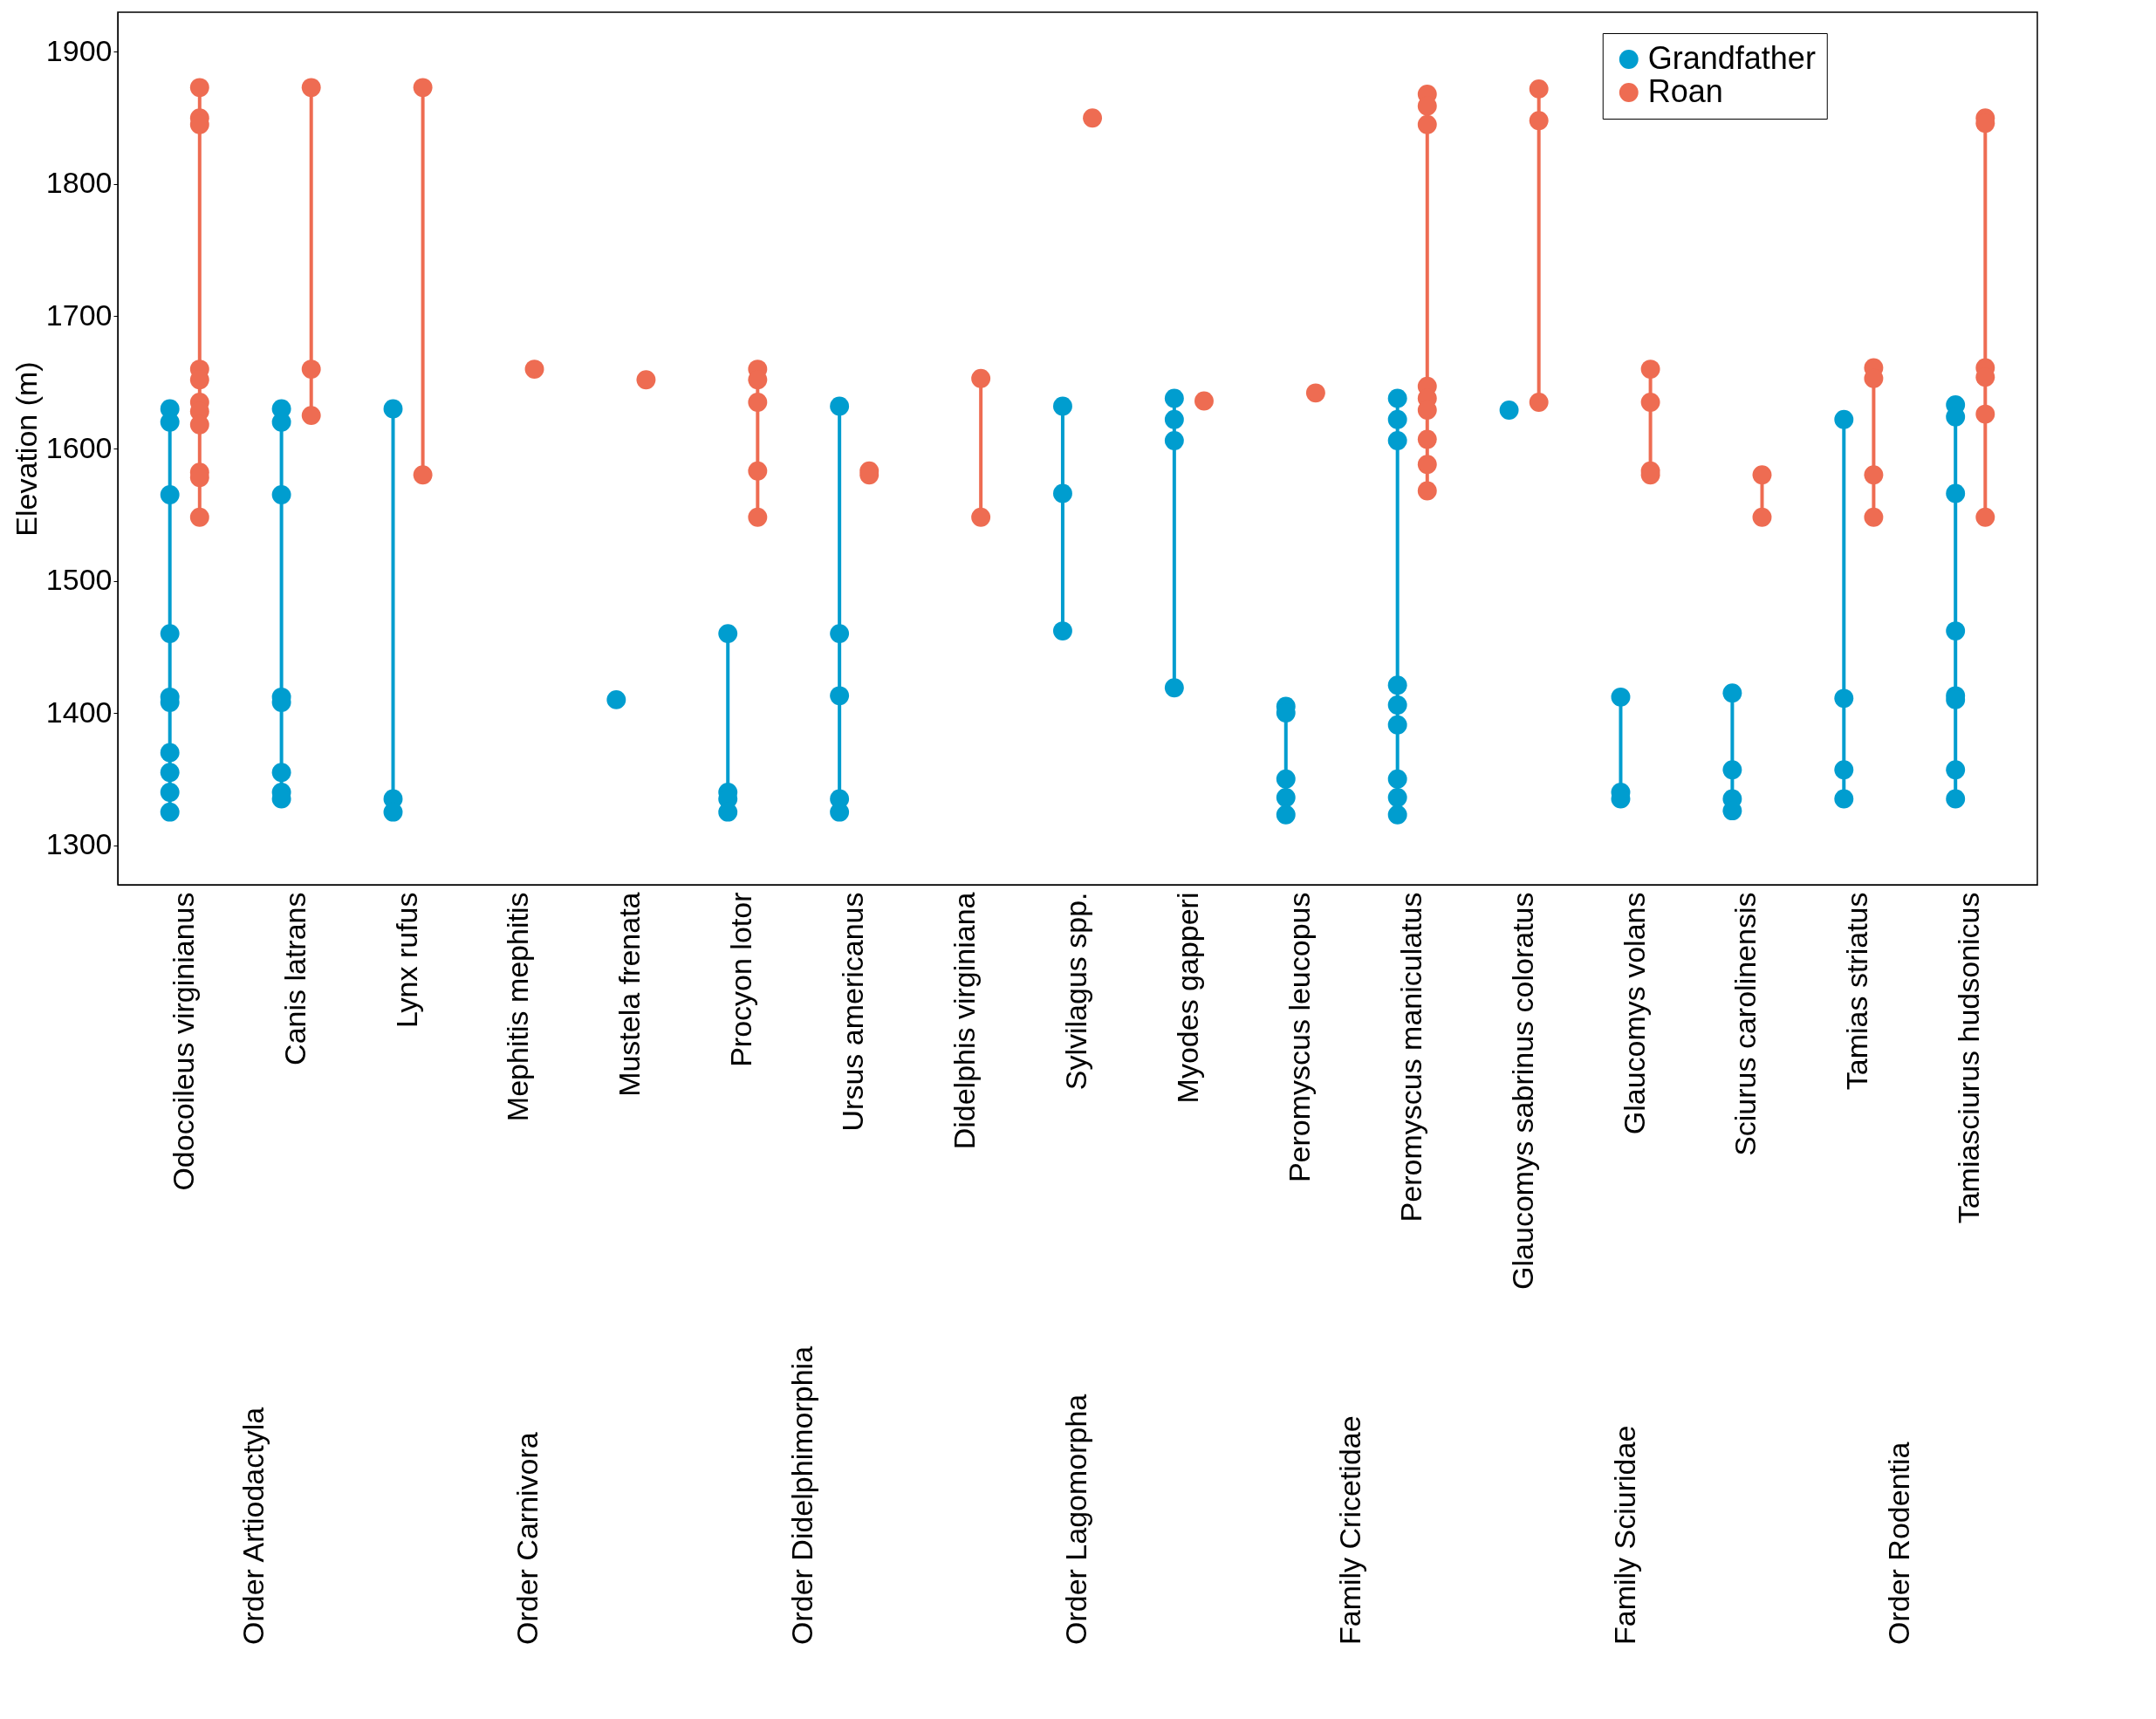  I want to click on x-tick-label: Peromyscus maniculatus, so click(1410, 1057).